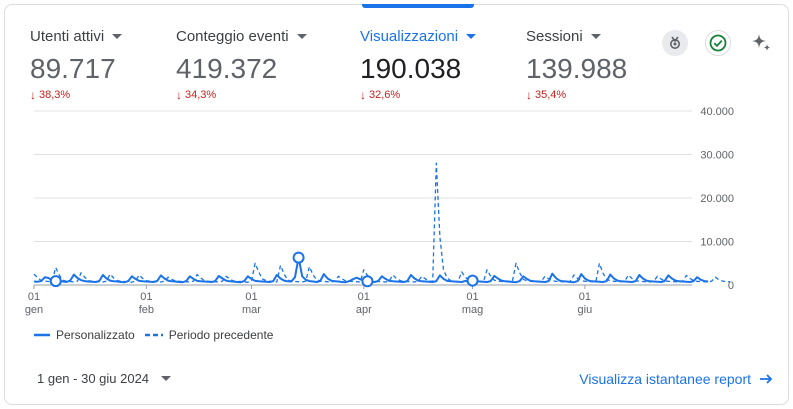 This screenshot has width=793, height=409. I want to click on legend-item-current: Personalizzato, so click(84, 335).